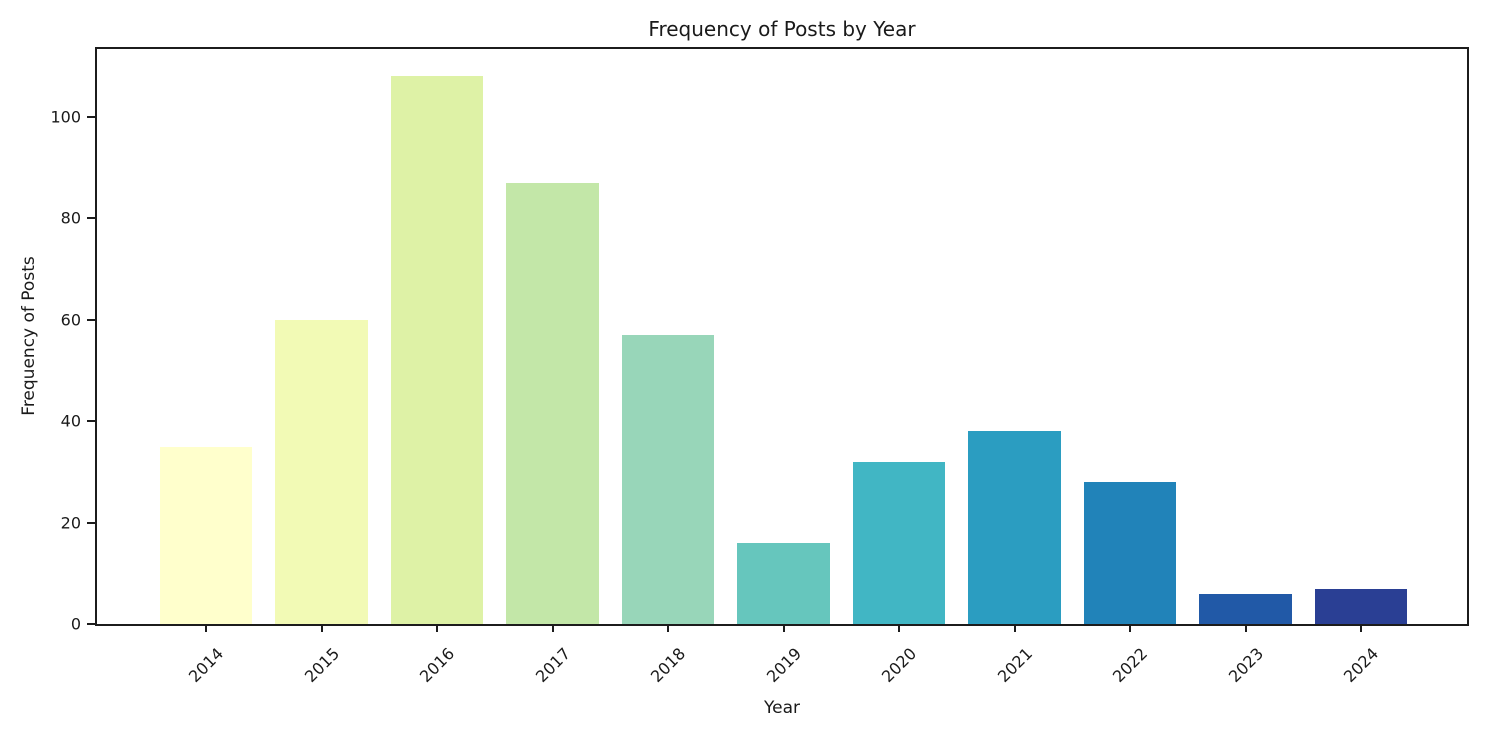  What do you see at coordinates (1130, 628) in the screenshot?
I see `x-tick-mark-2022` at bounding box center [1130, 628].